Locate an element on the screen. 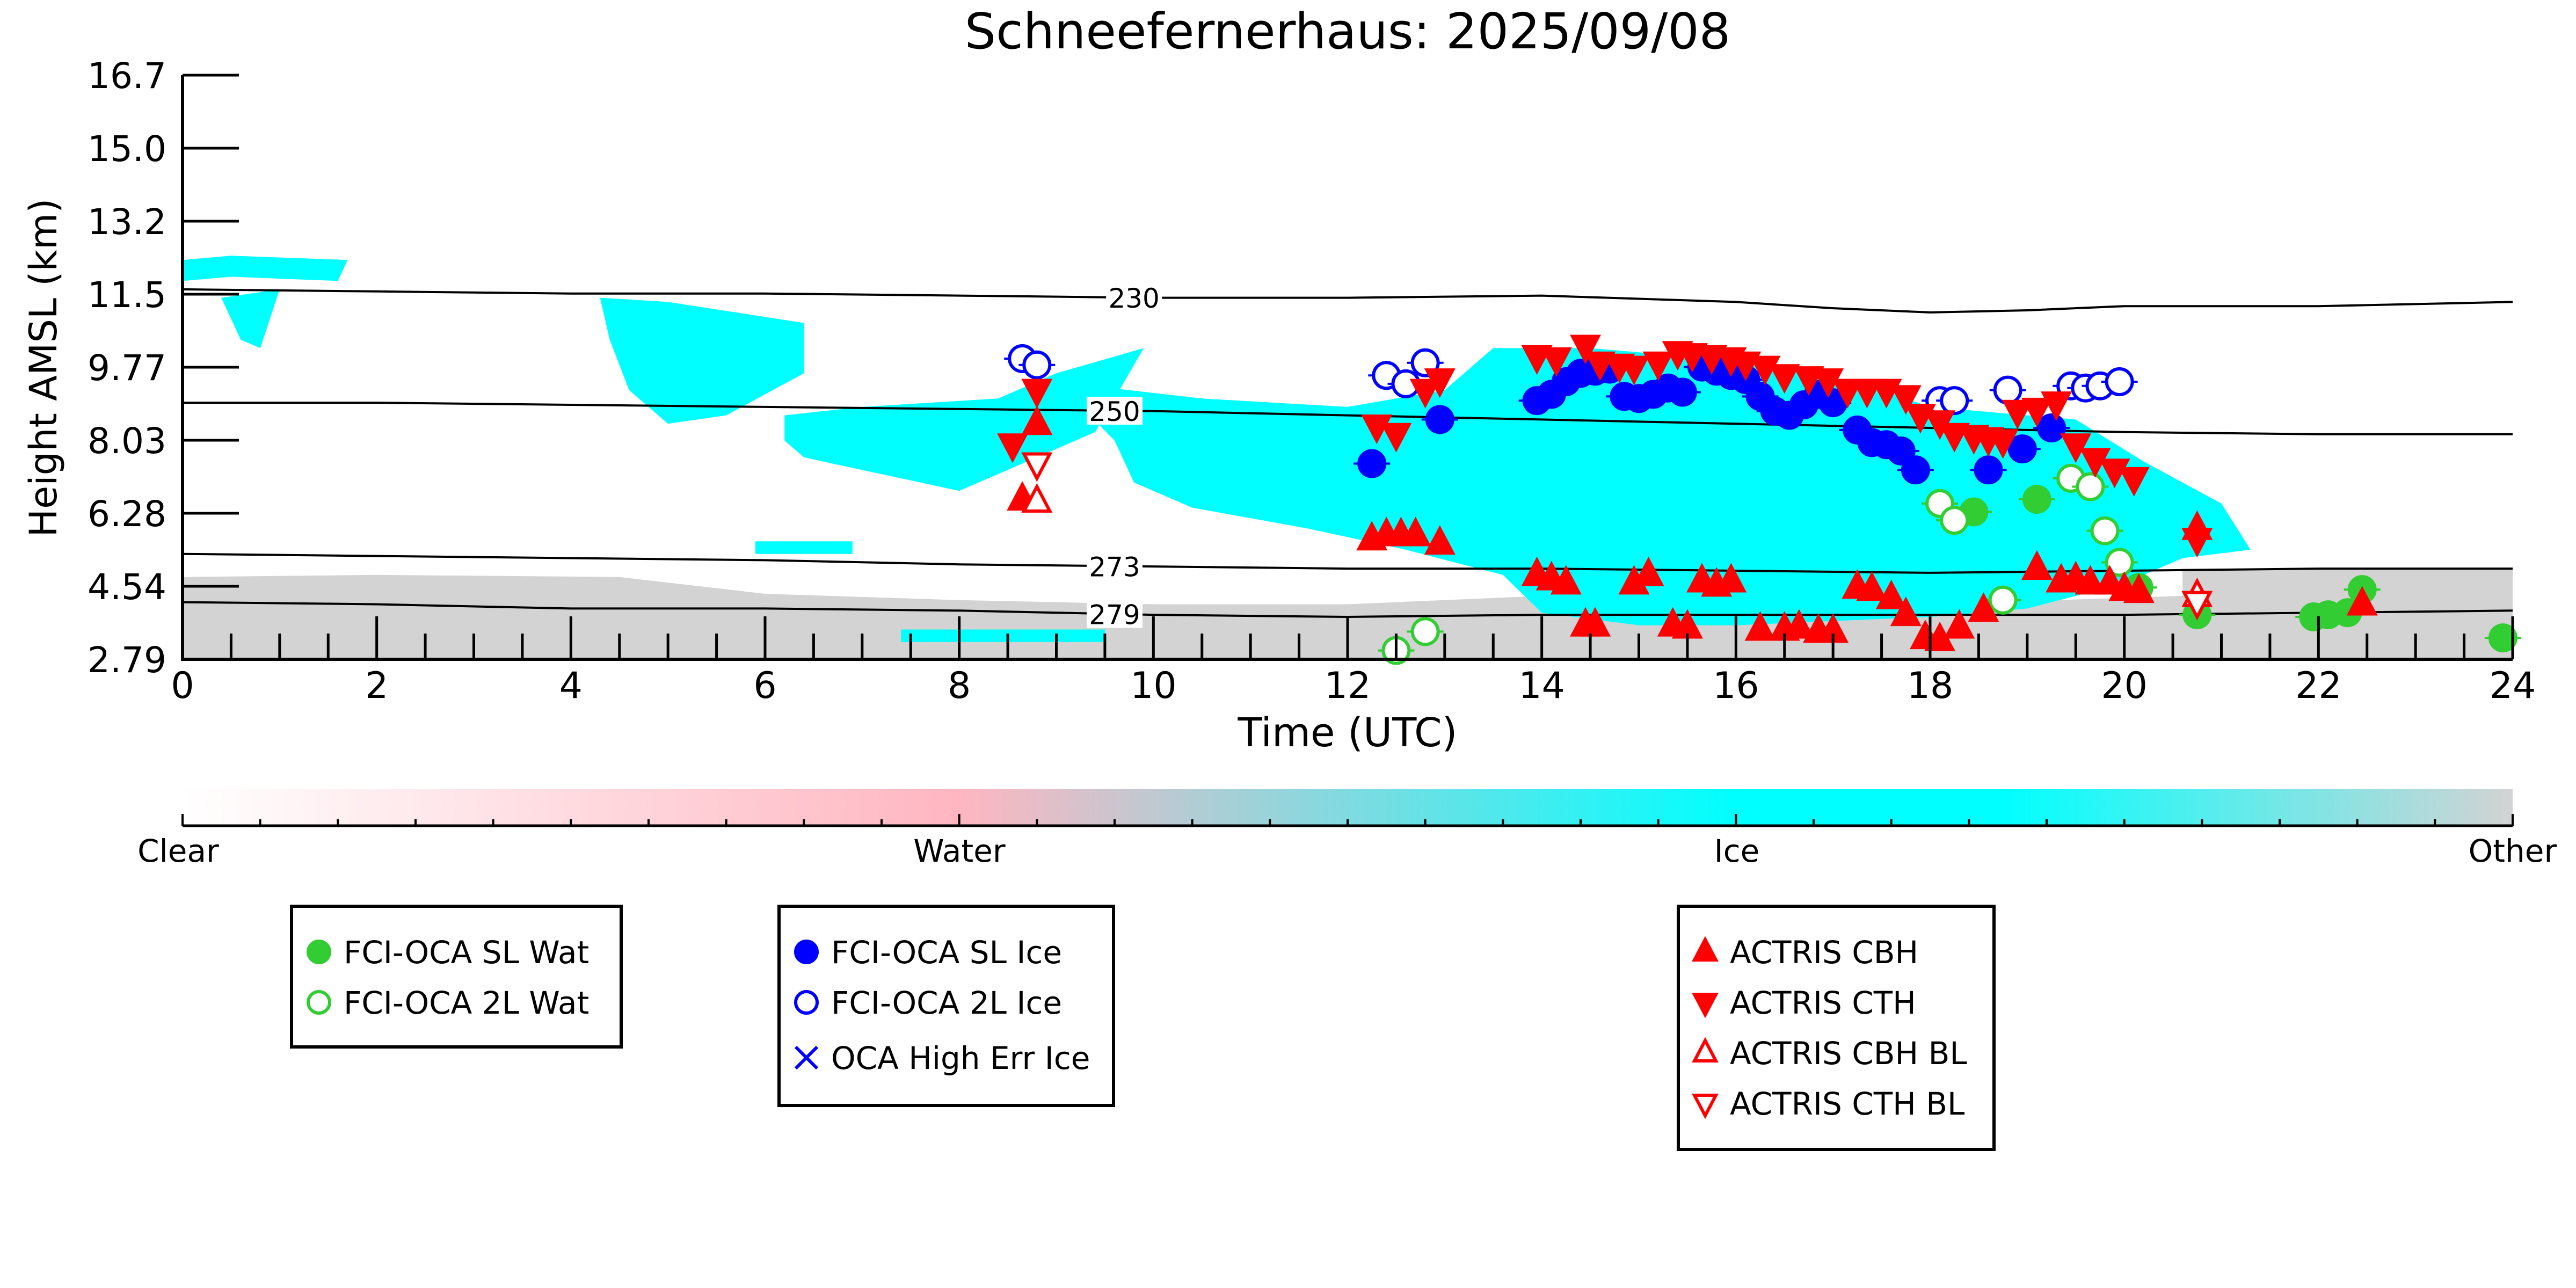 The width and height of the screenshot is (2576, 1288). legend-marker-high-err-ice is located at coordinates (806, 1057).